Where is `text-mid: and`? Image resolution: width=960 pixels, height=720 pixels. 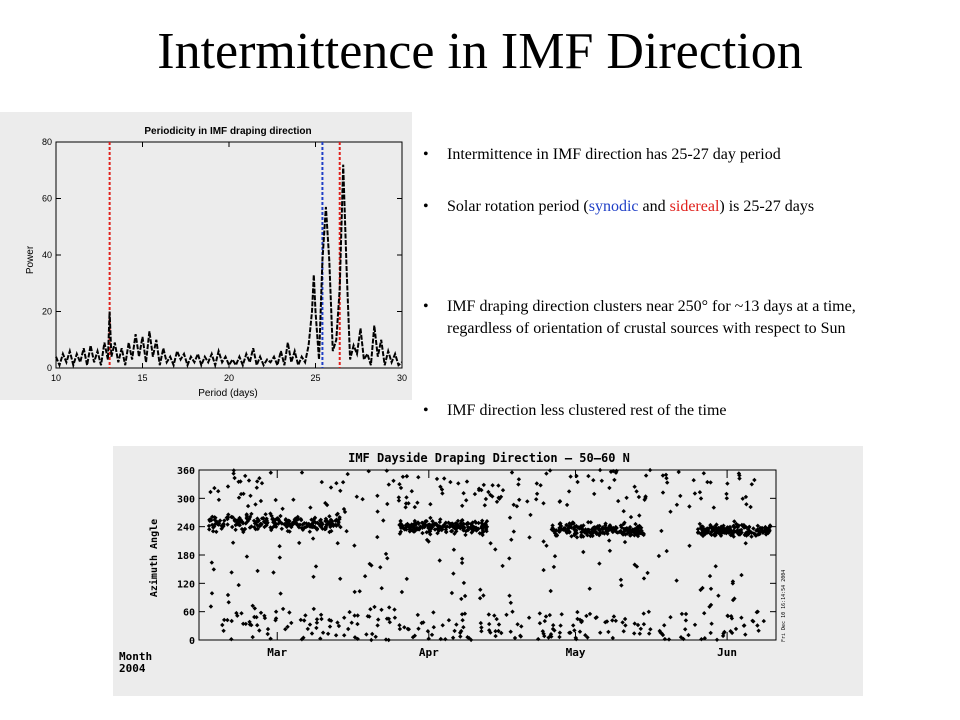
text-mid: and is located at coordinates (654, 206).